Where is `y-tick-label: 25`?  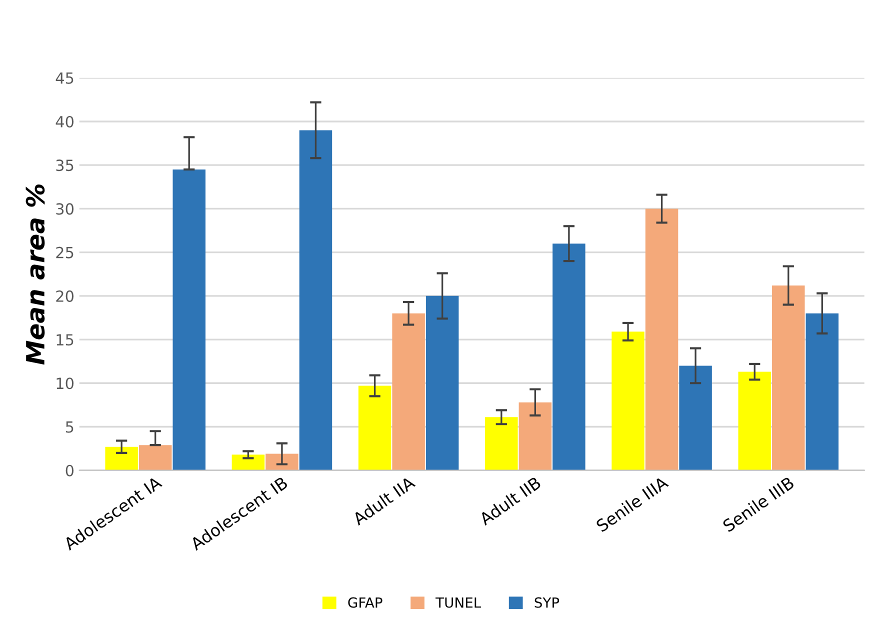 y-tick-label: 25 is located at coordinates (65, 252).